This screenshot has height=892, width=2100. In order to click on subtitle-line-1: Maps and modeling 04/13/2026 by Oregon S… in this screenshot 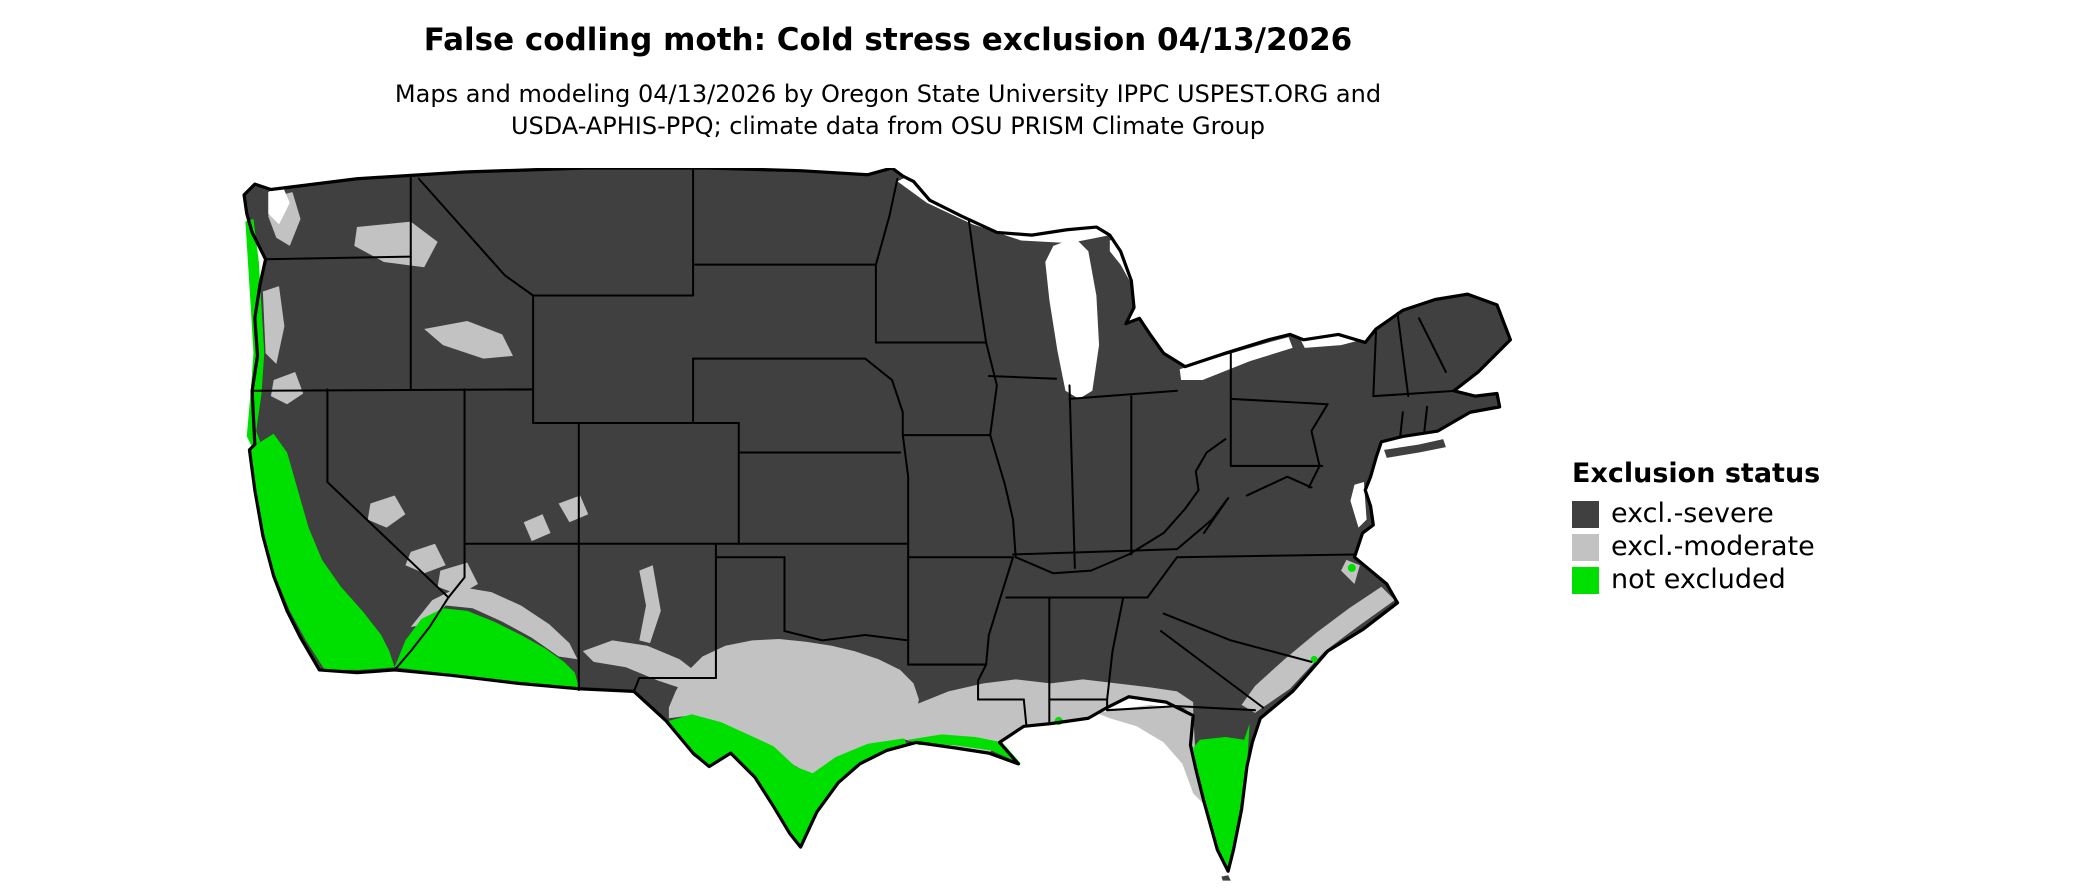, I will do `click(888, 94)`.